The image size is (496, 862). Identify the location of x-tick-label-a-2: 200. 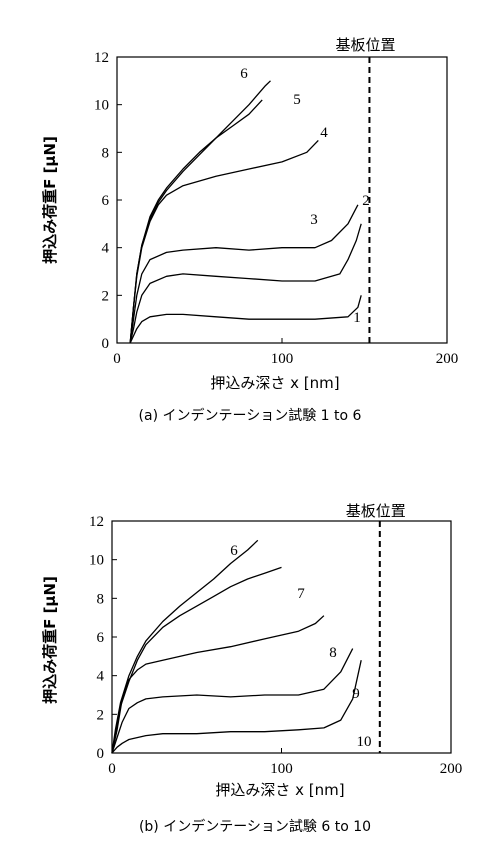
(447, 359).